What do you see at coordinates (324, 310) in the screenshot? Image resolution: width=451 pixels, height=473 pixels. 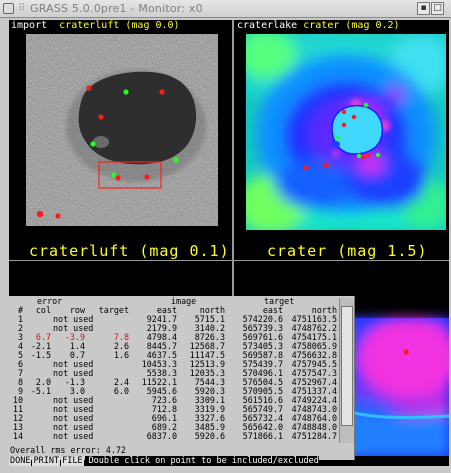 I see `col-header-target-north: north` at bounding box center [324, 310].